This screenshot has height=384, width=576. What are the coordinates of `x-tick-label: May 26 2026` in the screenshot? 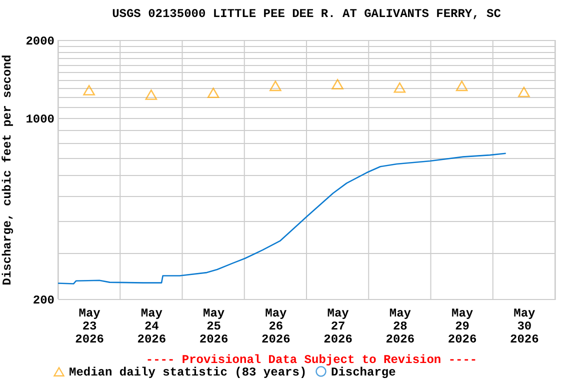 It's located at (276, 326).